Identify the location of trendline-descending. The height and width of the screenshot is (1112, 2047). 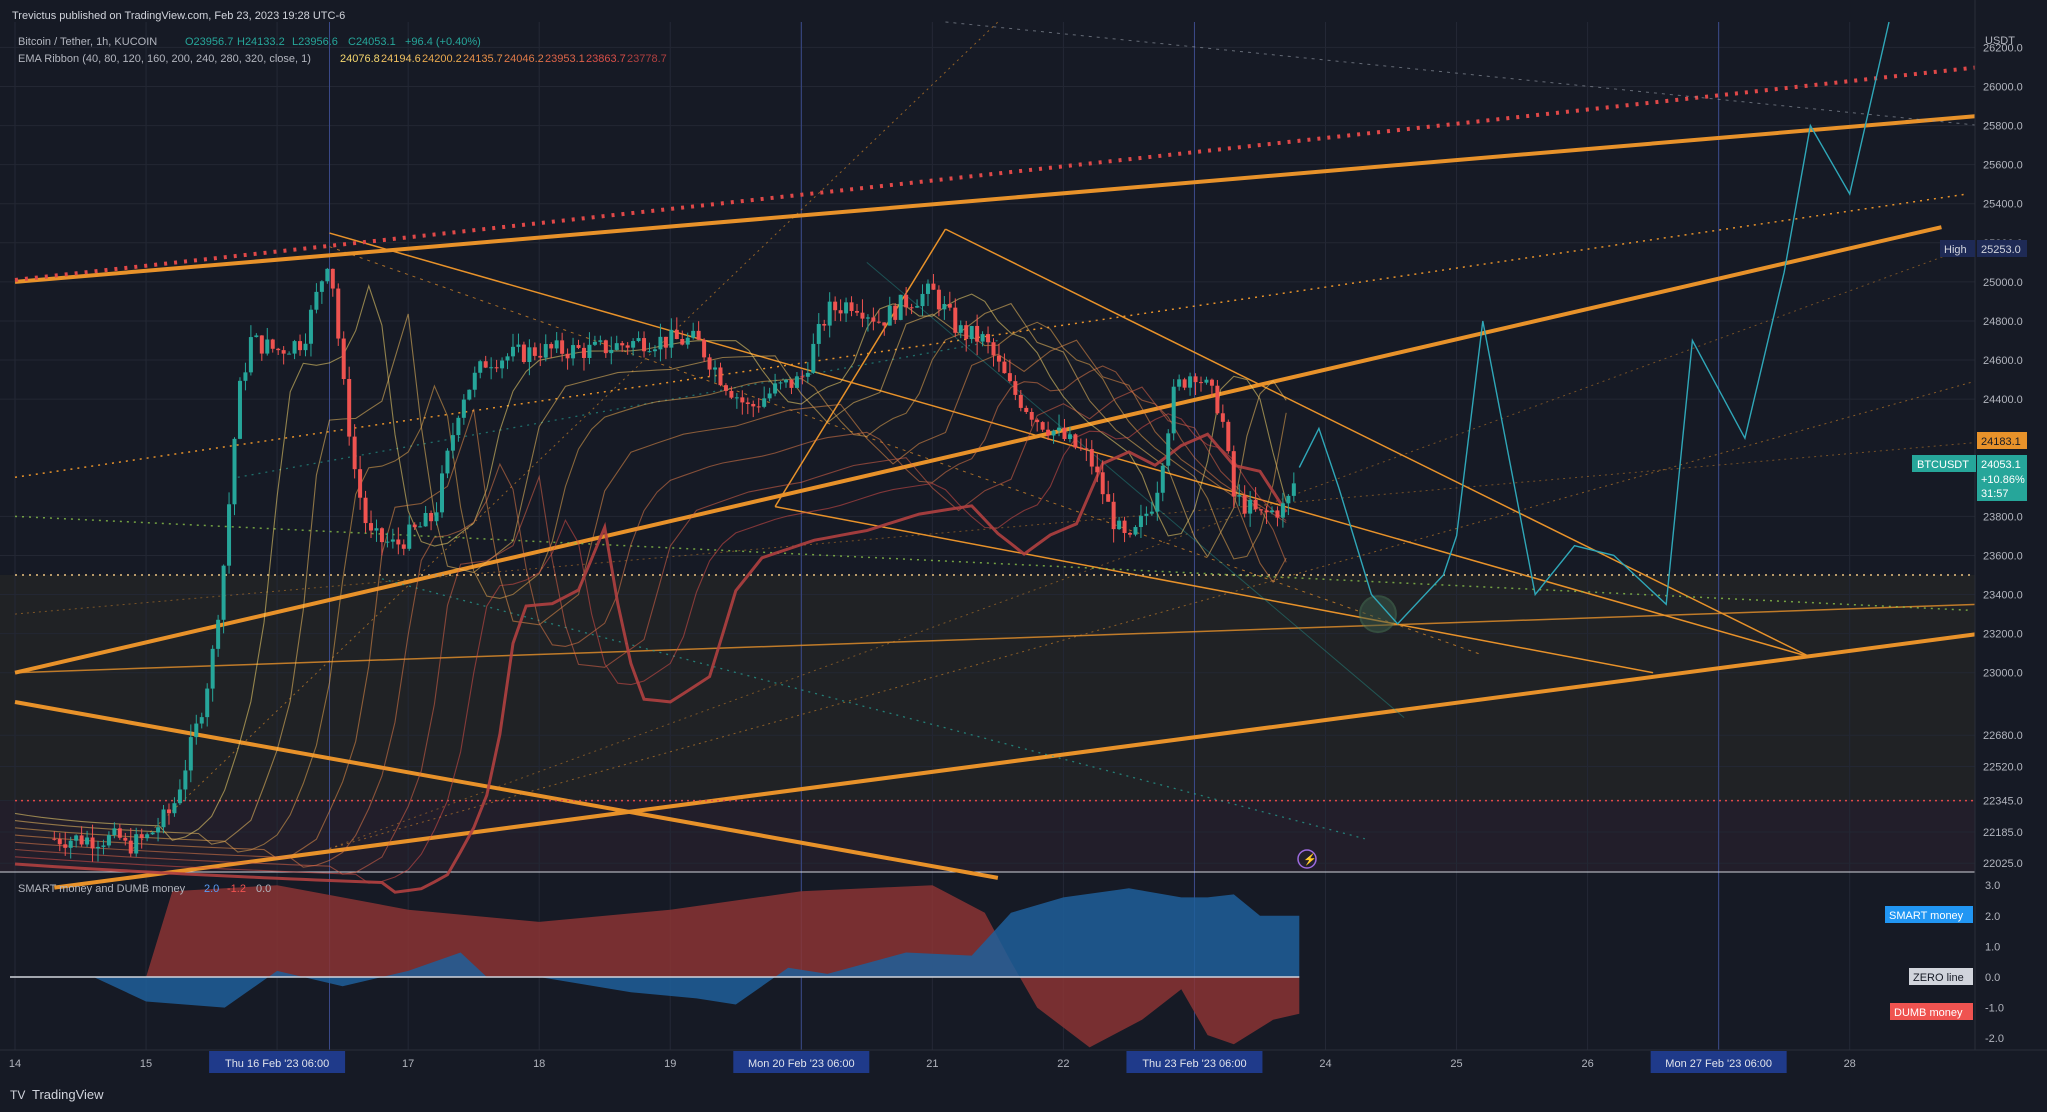
(506, 790).